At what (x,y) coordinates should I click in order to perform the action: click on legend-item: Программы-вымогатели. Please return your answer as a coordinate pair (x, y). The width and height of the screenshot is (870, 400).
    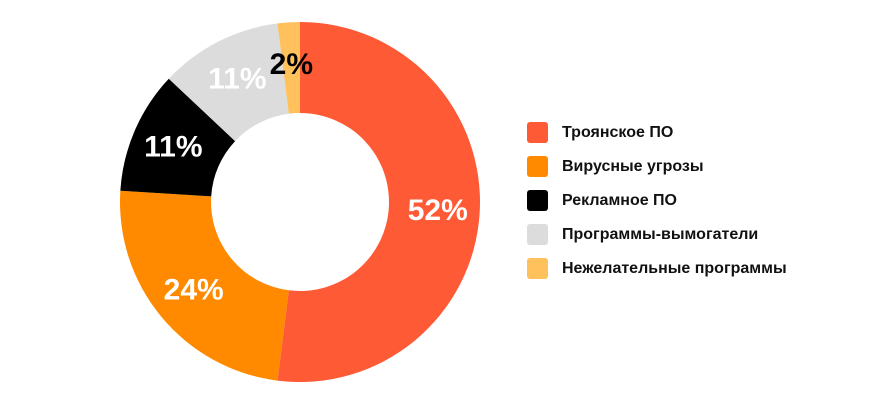
    Looking at the image, I should click on (657, 234).